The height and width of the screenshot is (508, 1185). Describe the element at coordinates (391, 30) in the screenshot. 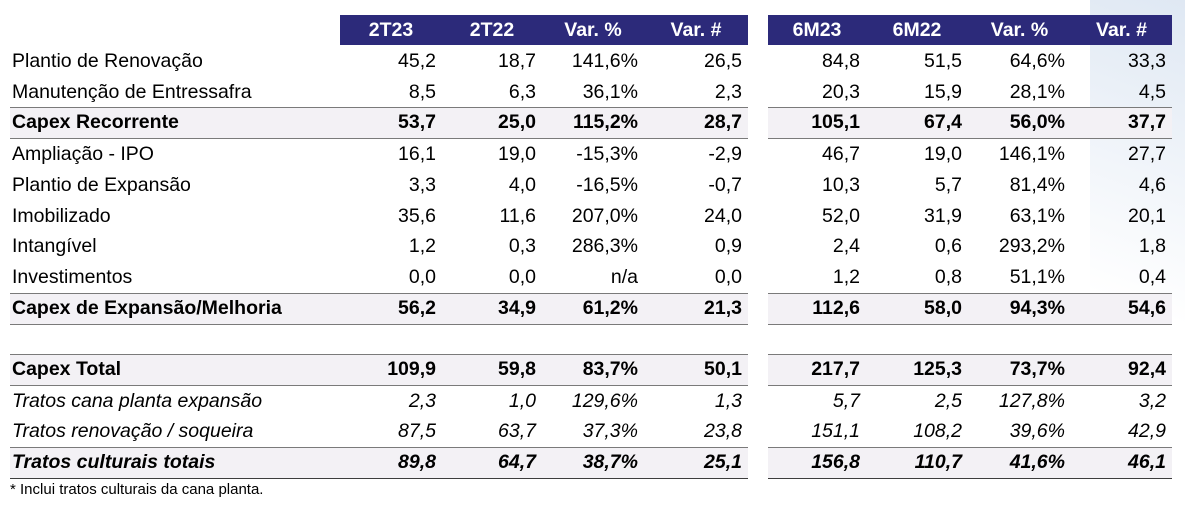

I see `column-header: 2T23` at that location.